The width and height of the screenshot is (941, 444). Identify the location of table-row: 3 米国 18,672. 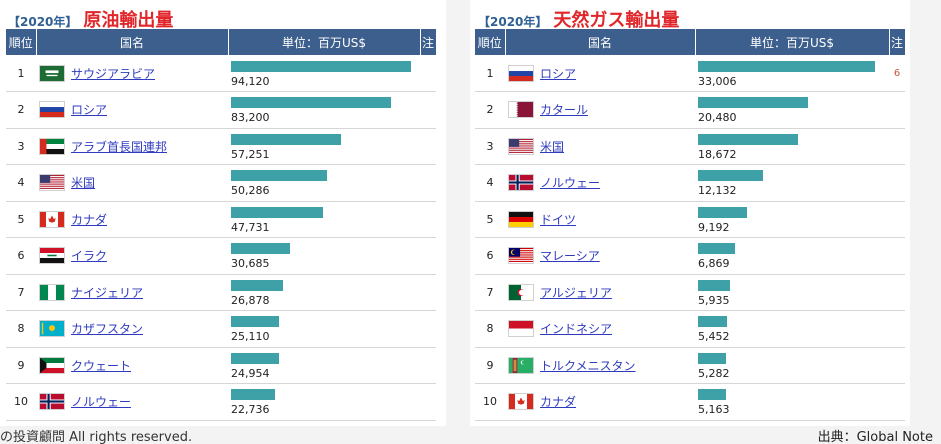
(690, 146).